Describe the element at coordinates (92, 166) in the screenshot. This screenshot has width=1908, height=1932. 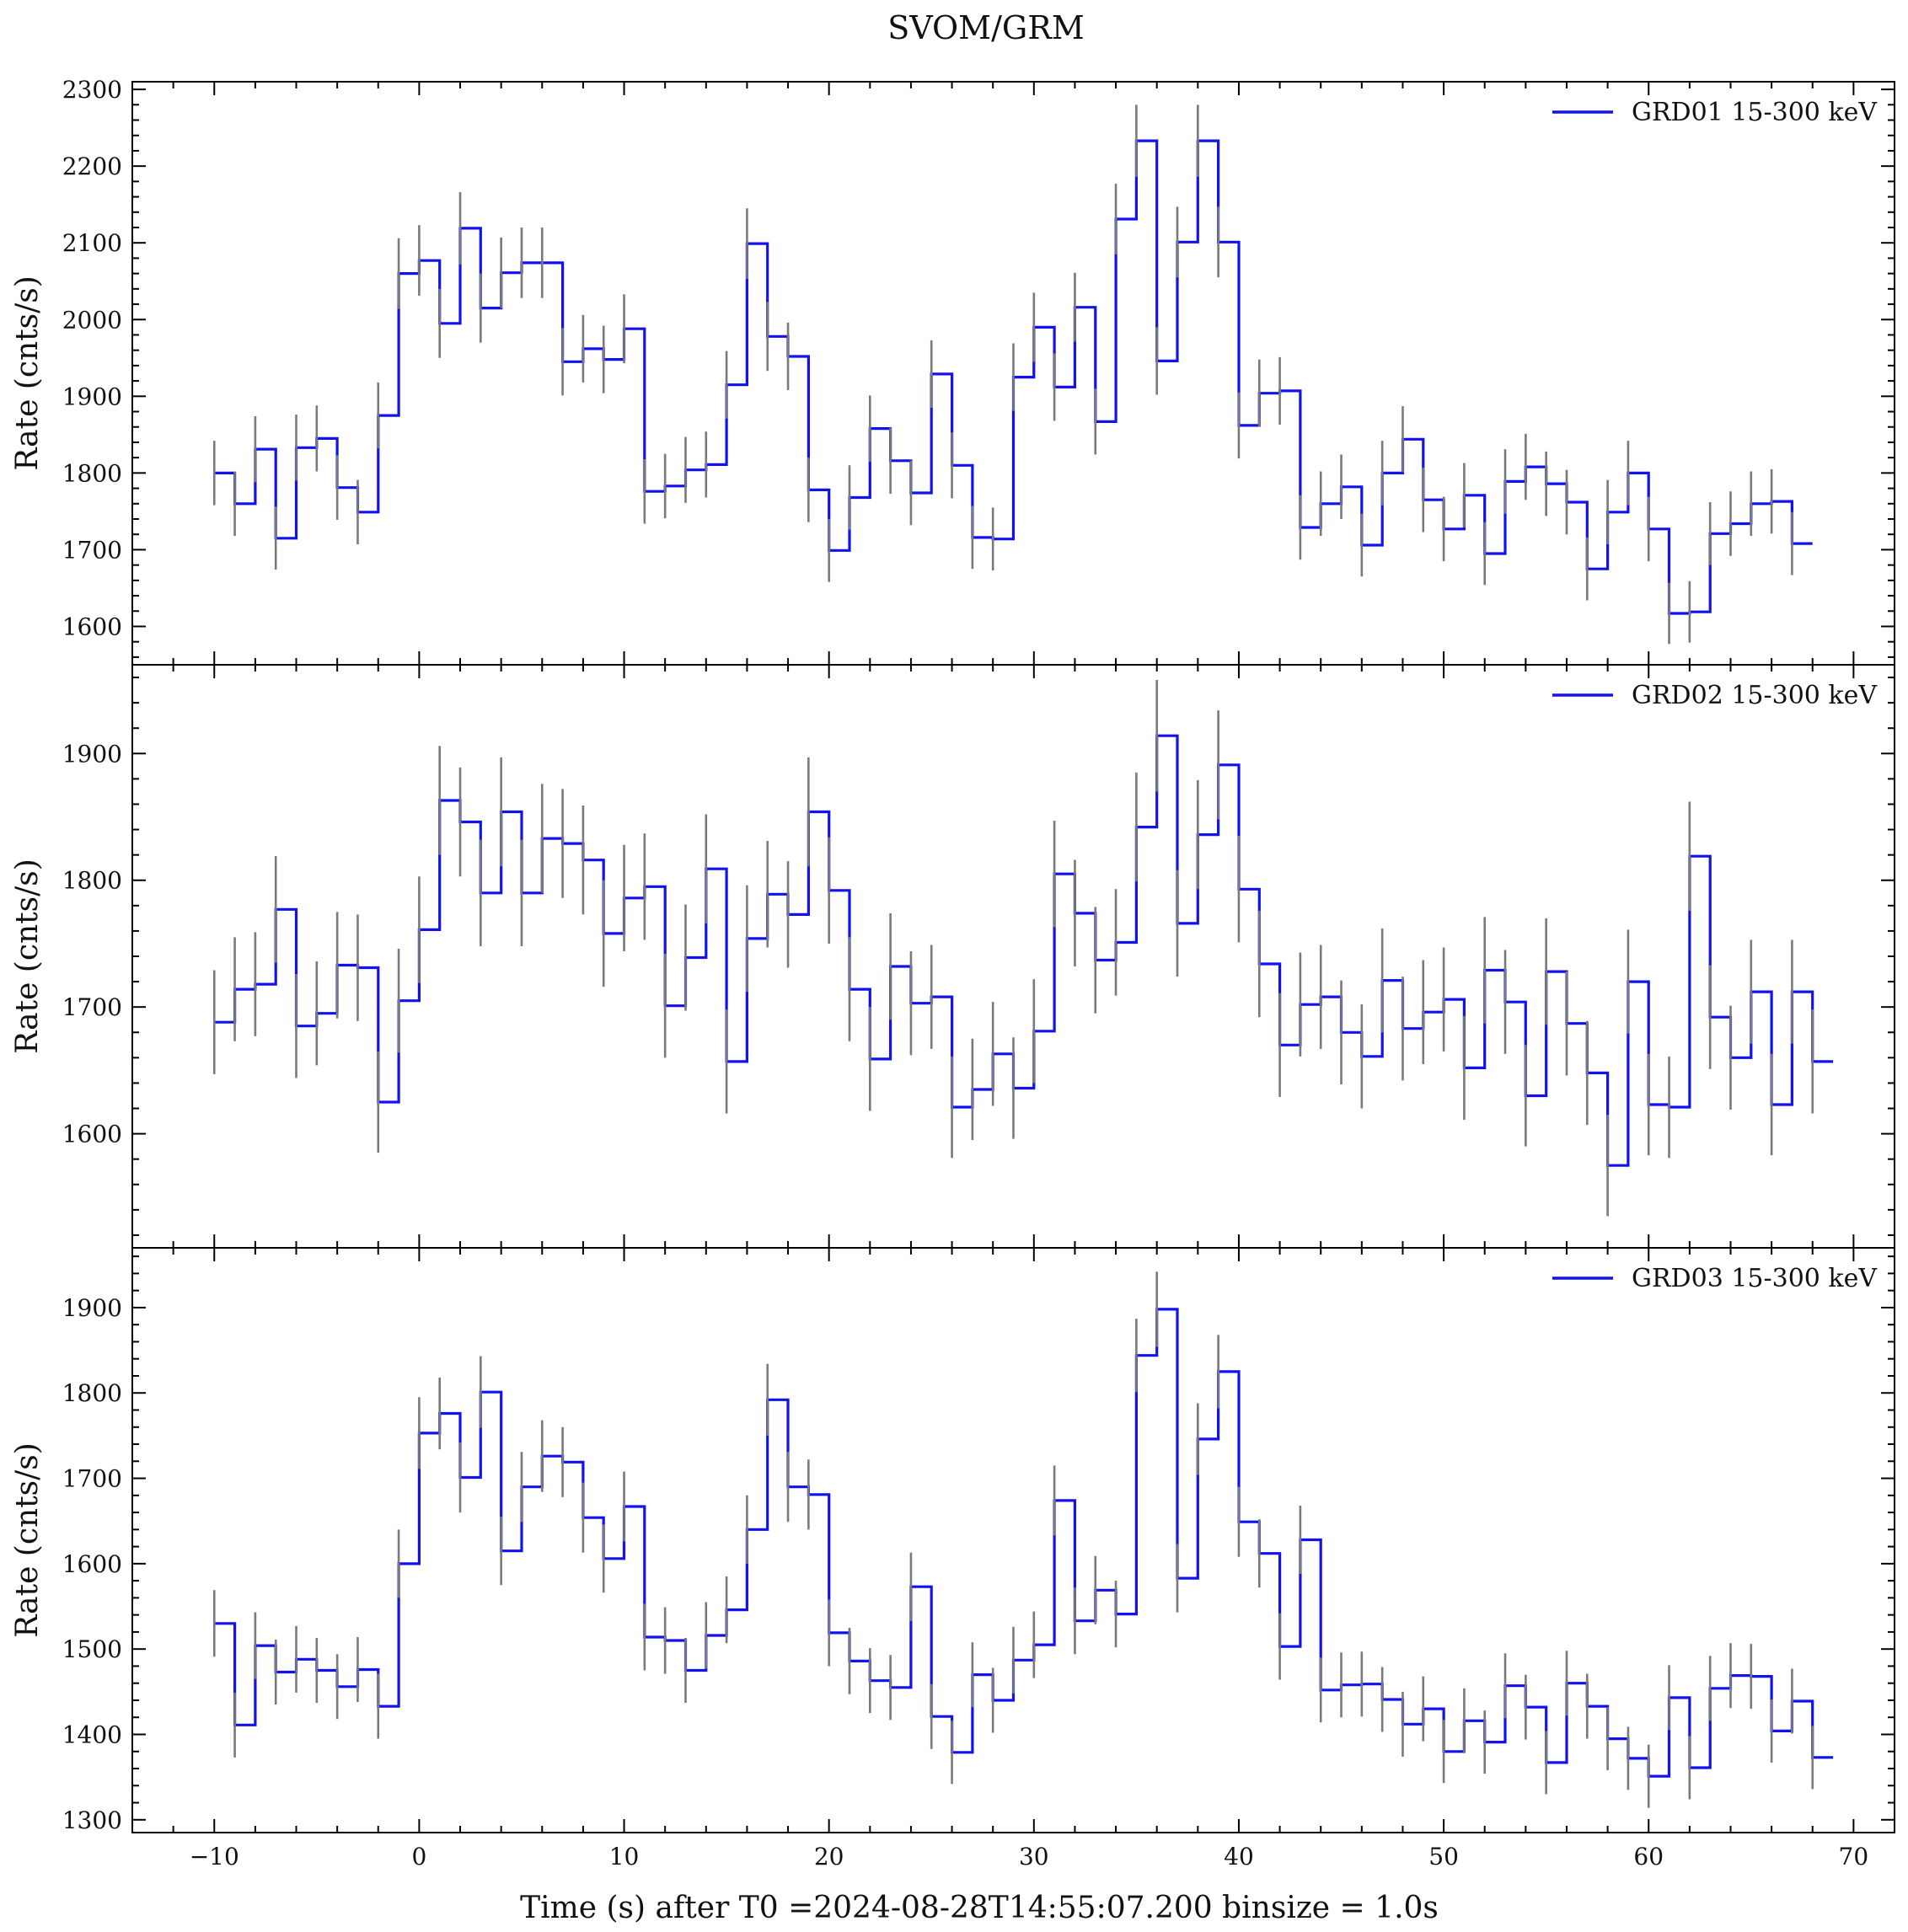
I see `y-tick-label: 2200` at that location.